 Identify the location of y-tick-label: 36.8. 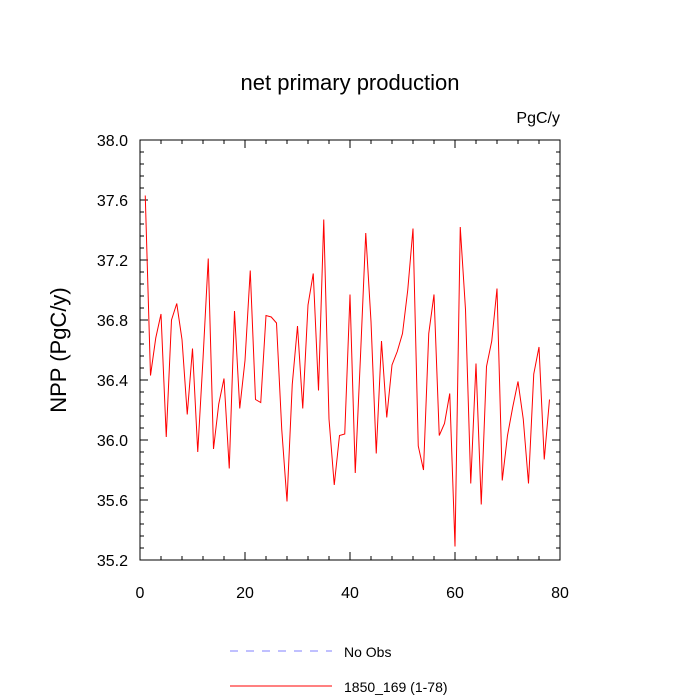
(112, 321).